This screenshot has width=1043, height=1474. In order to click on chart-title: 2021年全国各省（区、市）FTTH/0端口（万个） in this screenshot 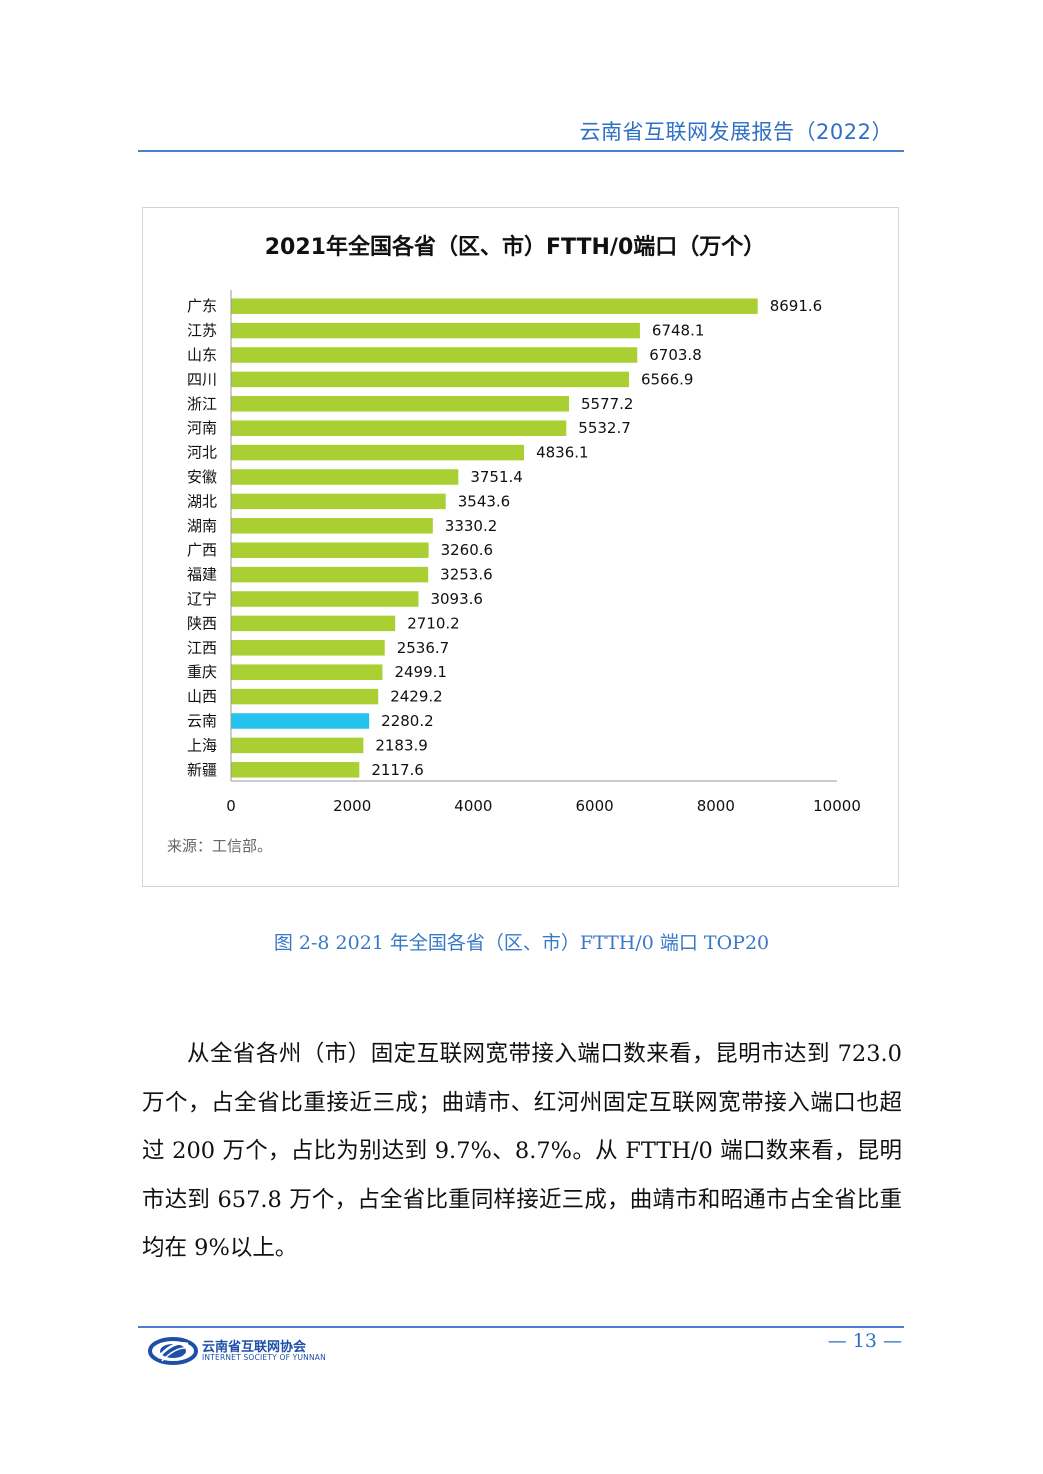, I will do `click(515, 247)`.